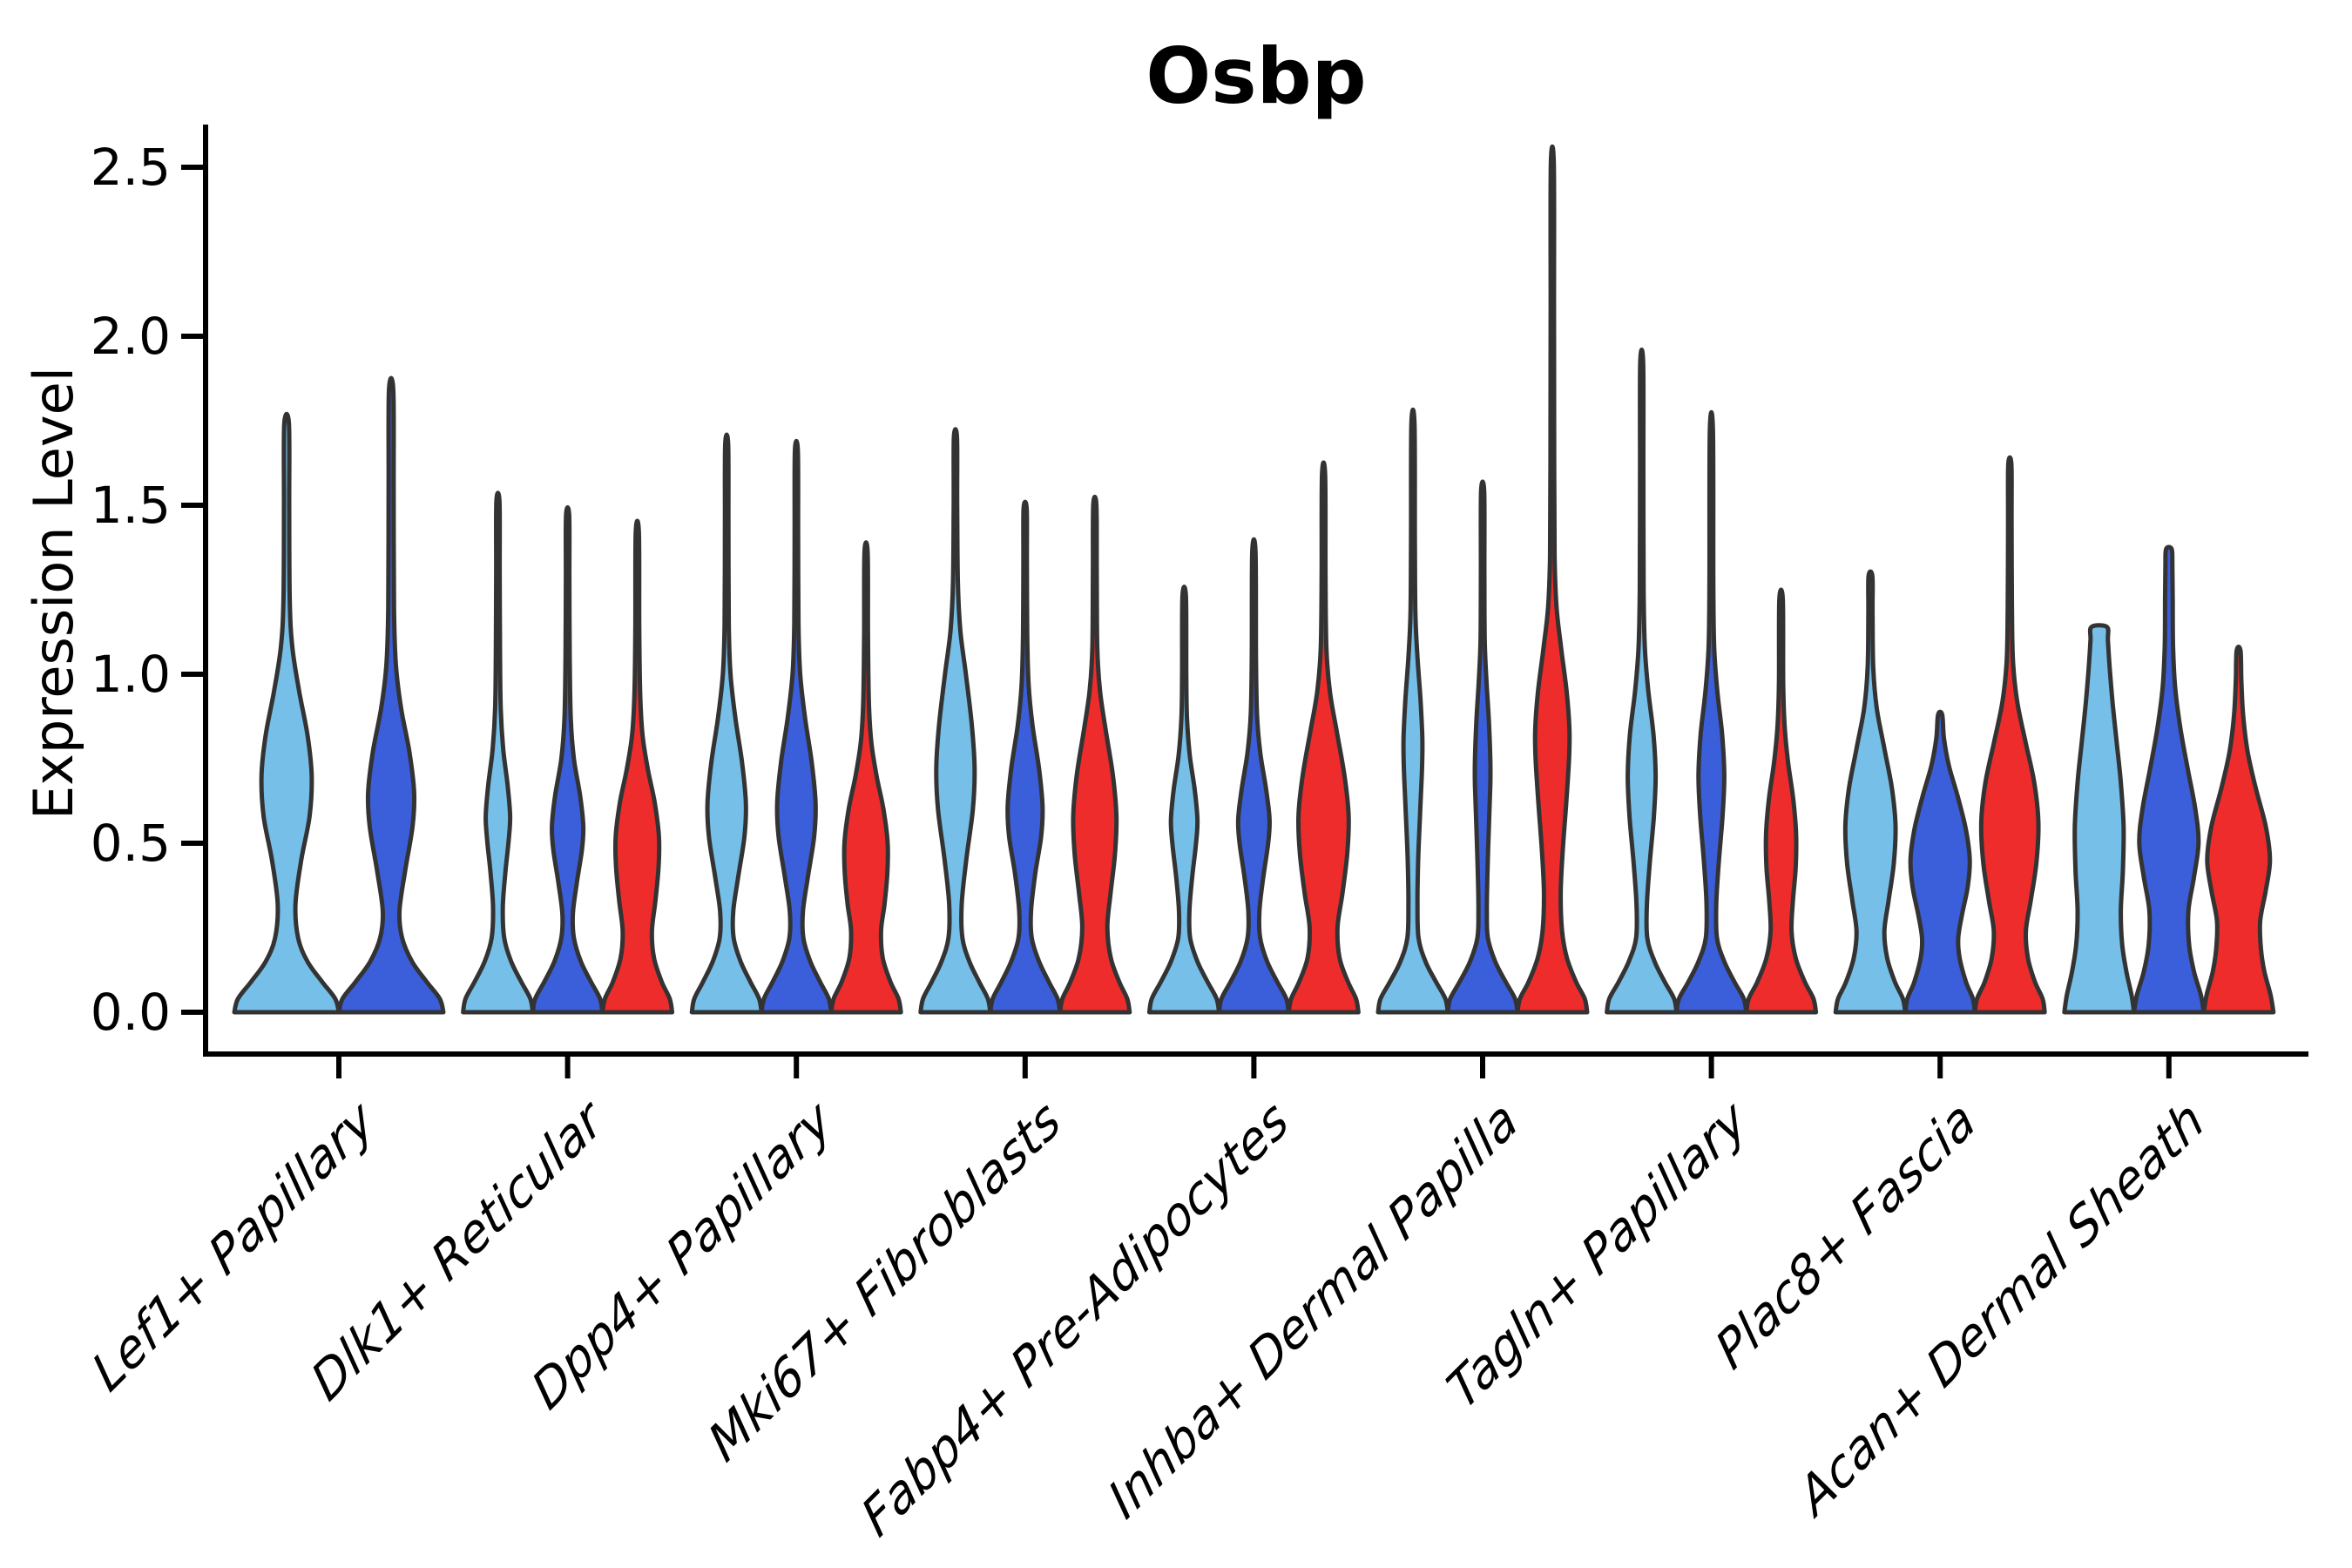 Image resolution: width=2352 pixels, height=1568 pixels. What do you see at coordinates (130, 844) in the screenshot?
I see `y-tick-label: 0.5` at bounding box center [130, 844].